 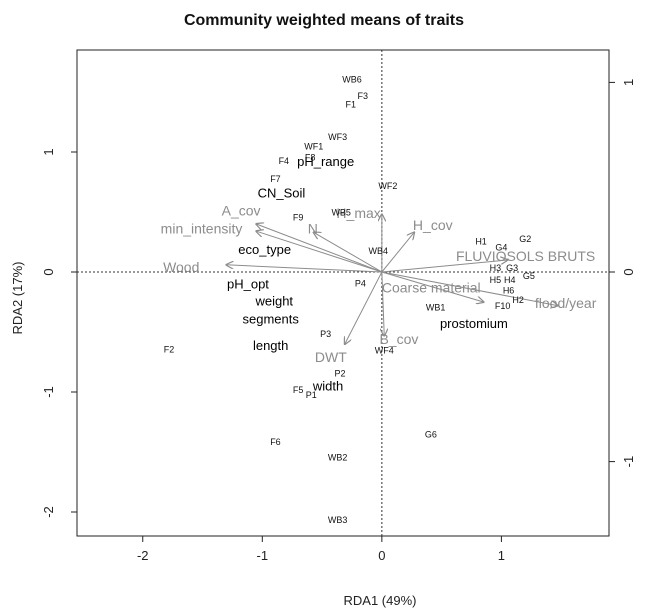 What do you see at coordinates (143, 555) in the screenshot?
I see `x-tick-label: -2` at bounding box center [143, 555].